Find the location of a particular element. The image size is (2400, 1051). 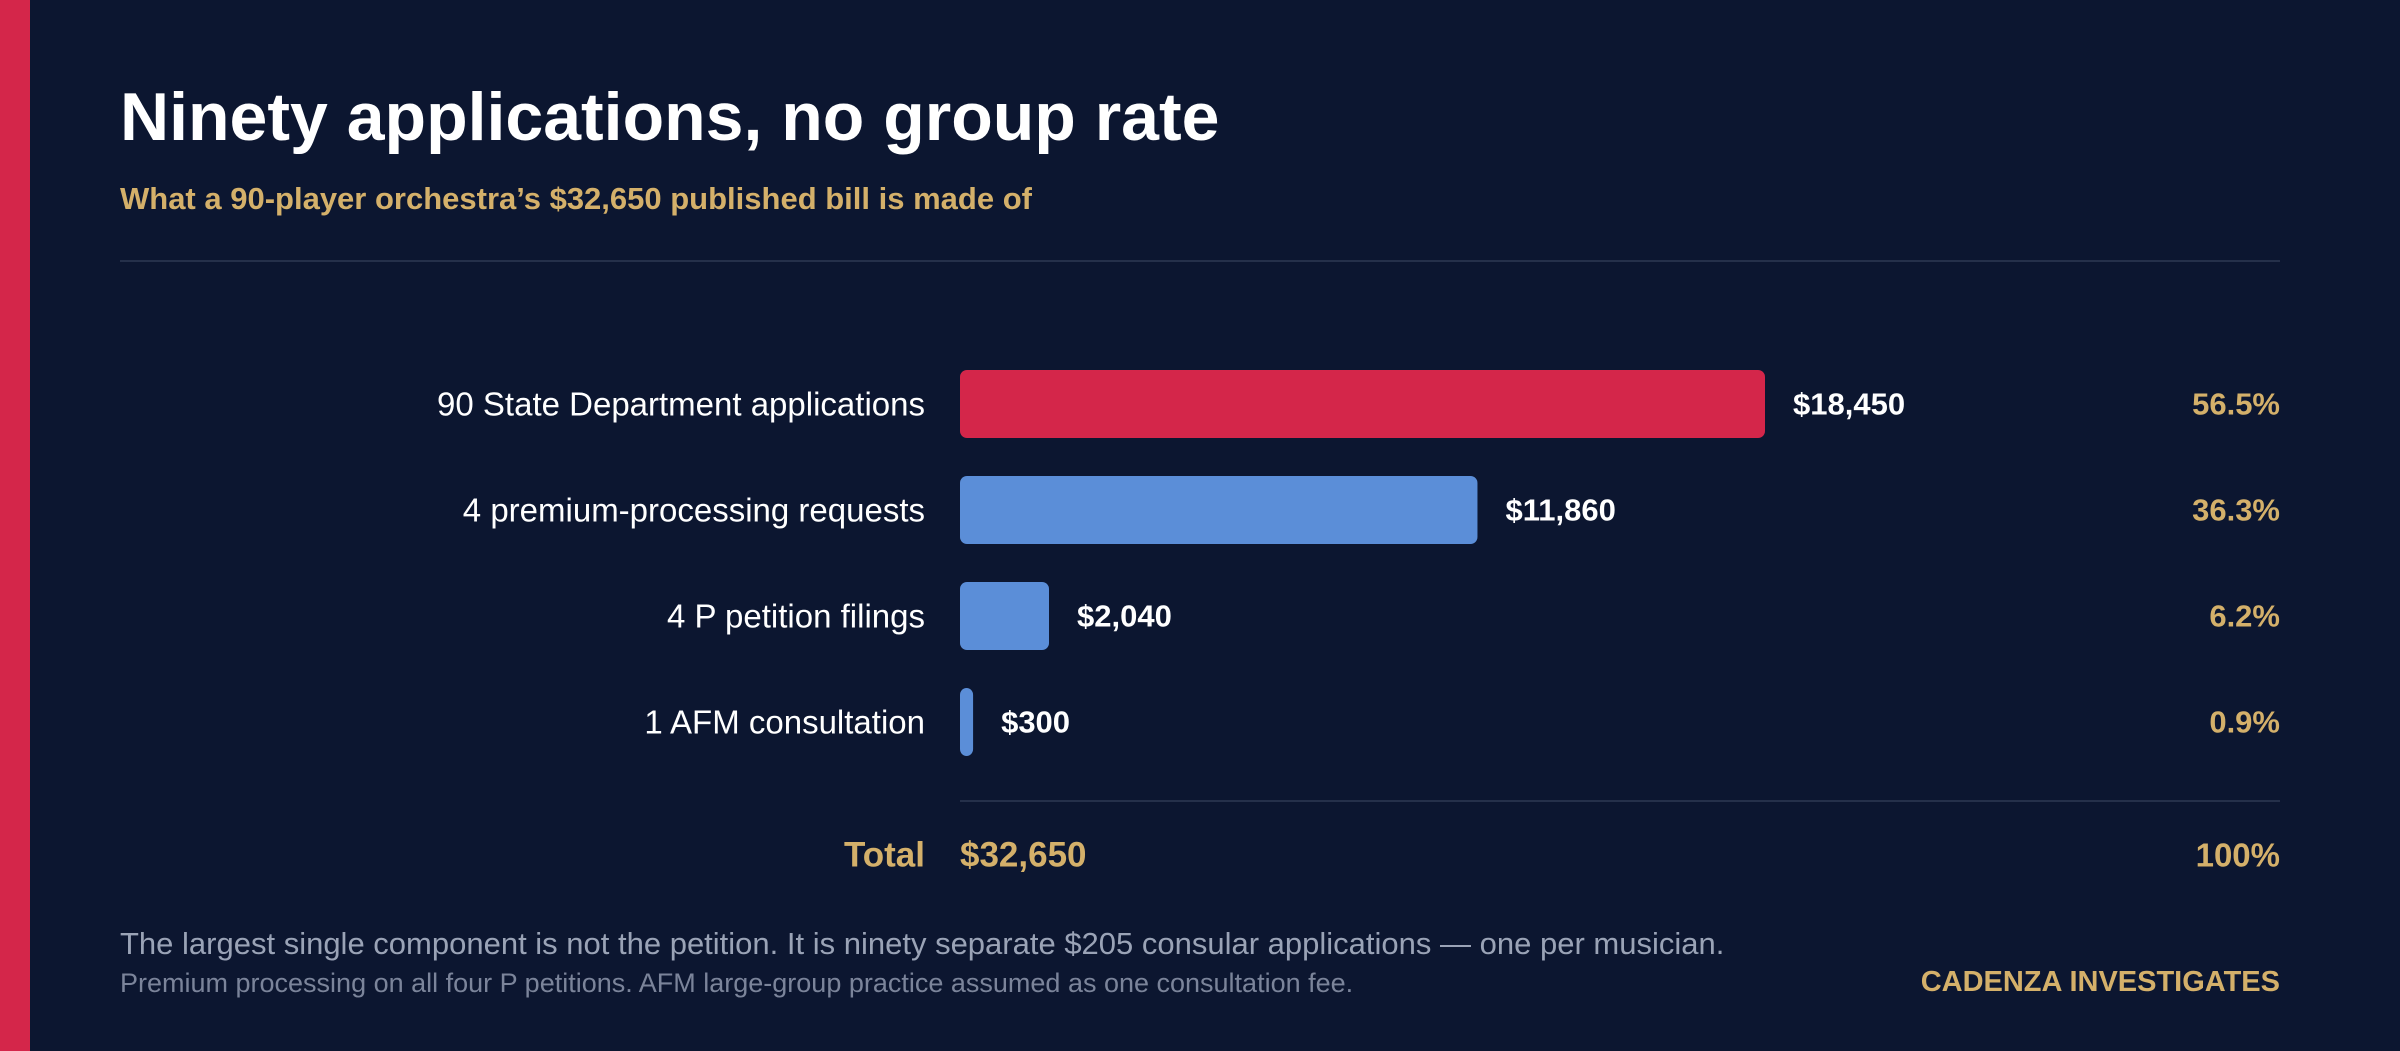

value-label: $2,040 is located at coordinates (1124, 616).